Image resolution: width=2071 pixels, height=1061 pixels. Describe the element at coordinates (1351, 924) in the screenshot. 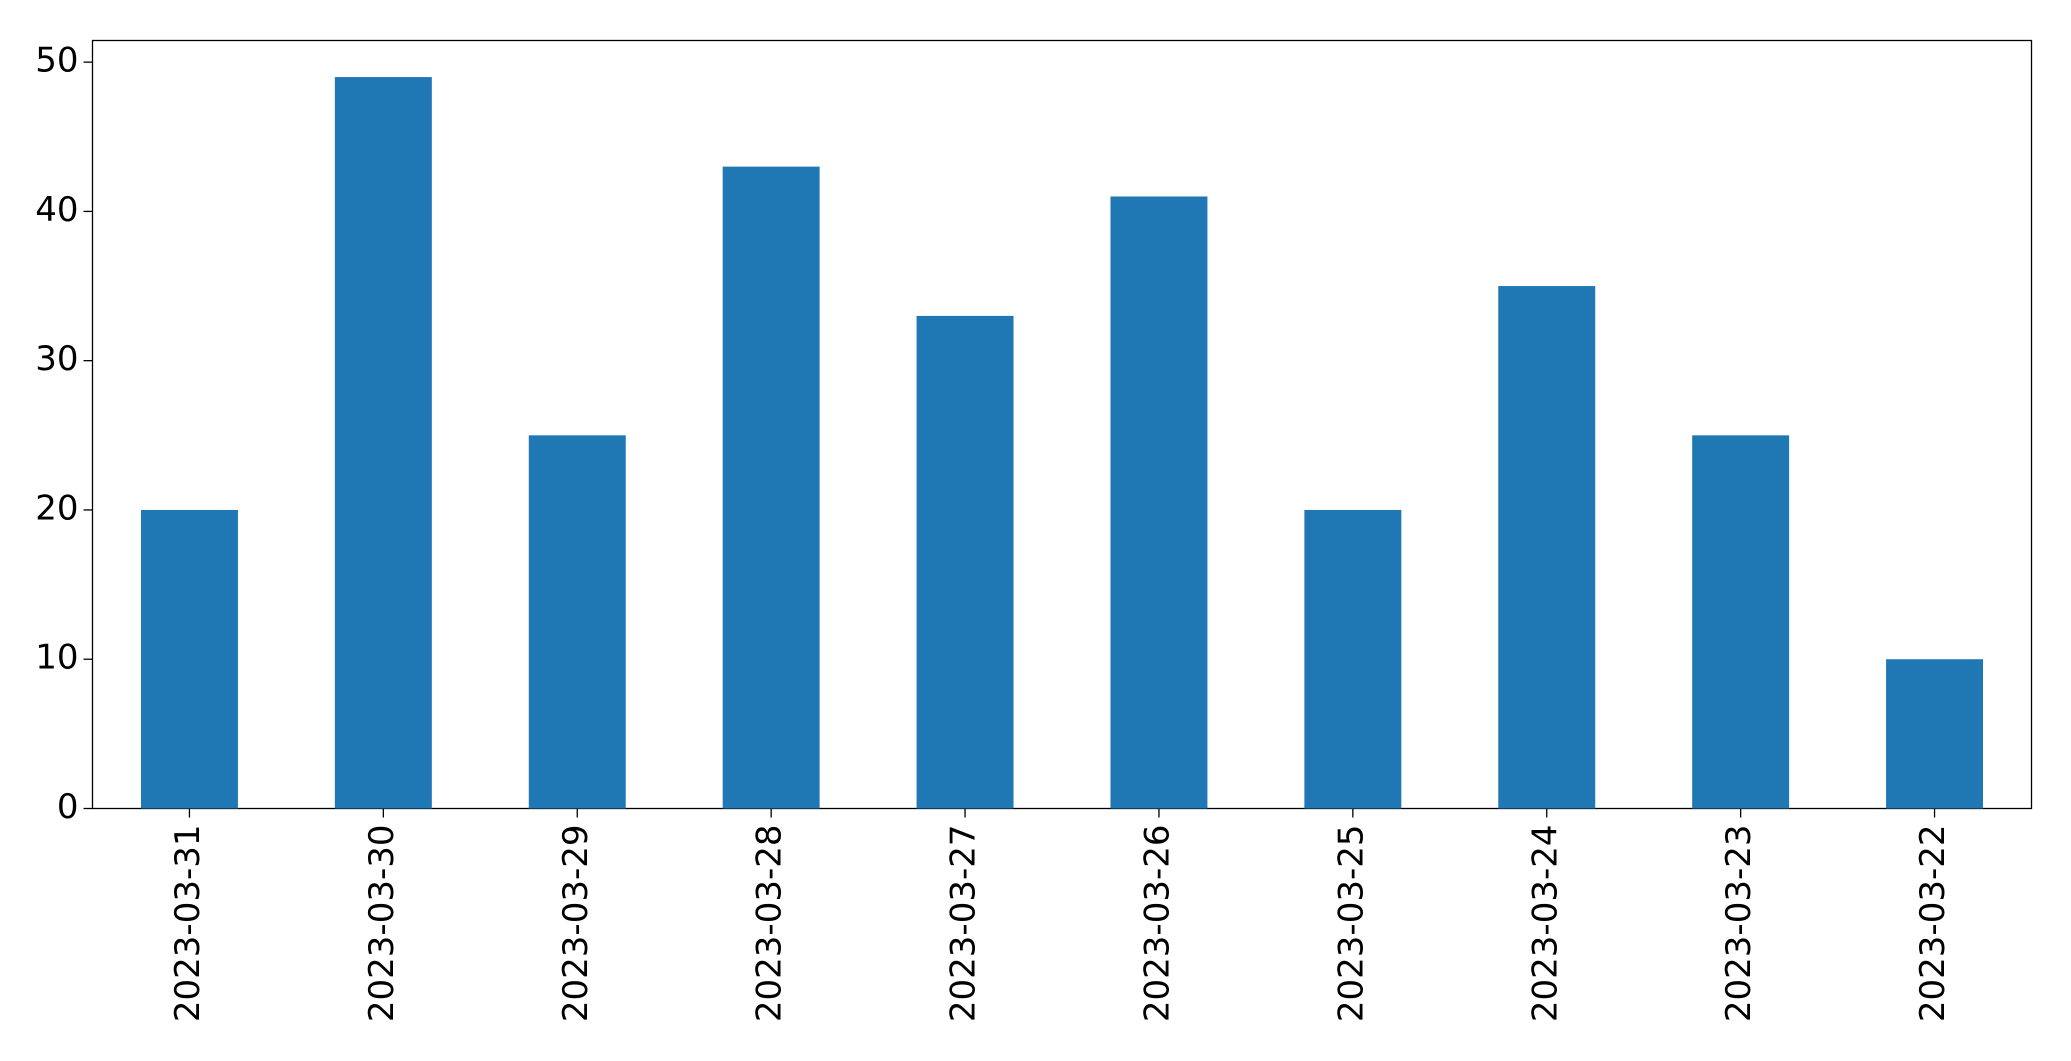

I see `x-tick-label: 2023-03-25` at that location.